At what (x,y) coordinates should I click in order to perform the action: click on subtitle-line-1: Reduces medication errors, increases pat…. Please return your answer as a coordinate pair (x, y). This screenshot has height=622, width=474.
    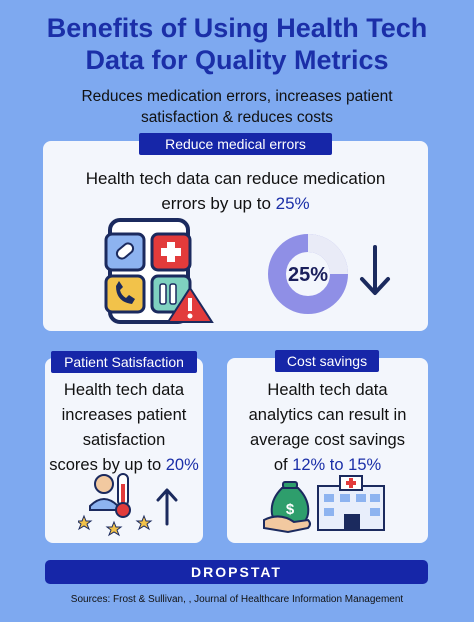
    Looking at the image, I should click on (237, 96).